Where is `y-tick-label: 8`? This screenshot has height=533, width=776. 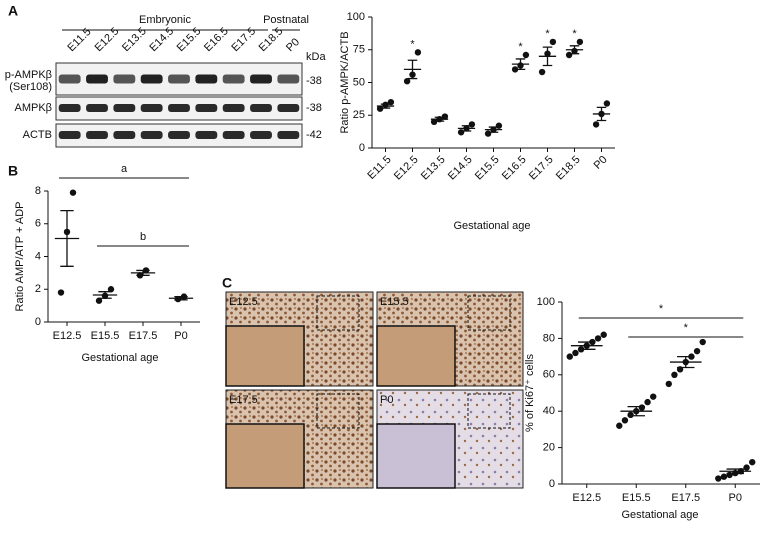
y-tick-label: 8 is located at coordinates (38, 191).